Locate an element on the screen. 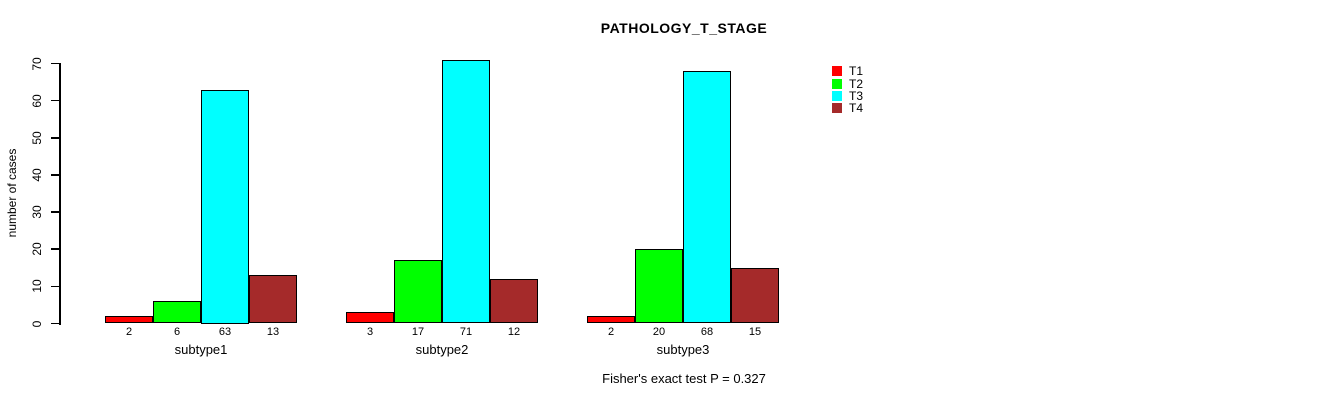 The width and height of the screenshot is (1340, 400). bar-t2-subtype1 is located at coordinates (177, 312).